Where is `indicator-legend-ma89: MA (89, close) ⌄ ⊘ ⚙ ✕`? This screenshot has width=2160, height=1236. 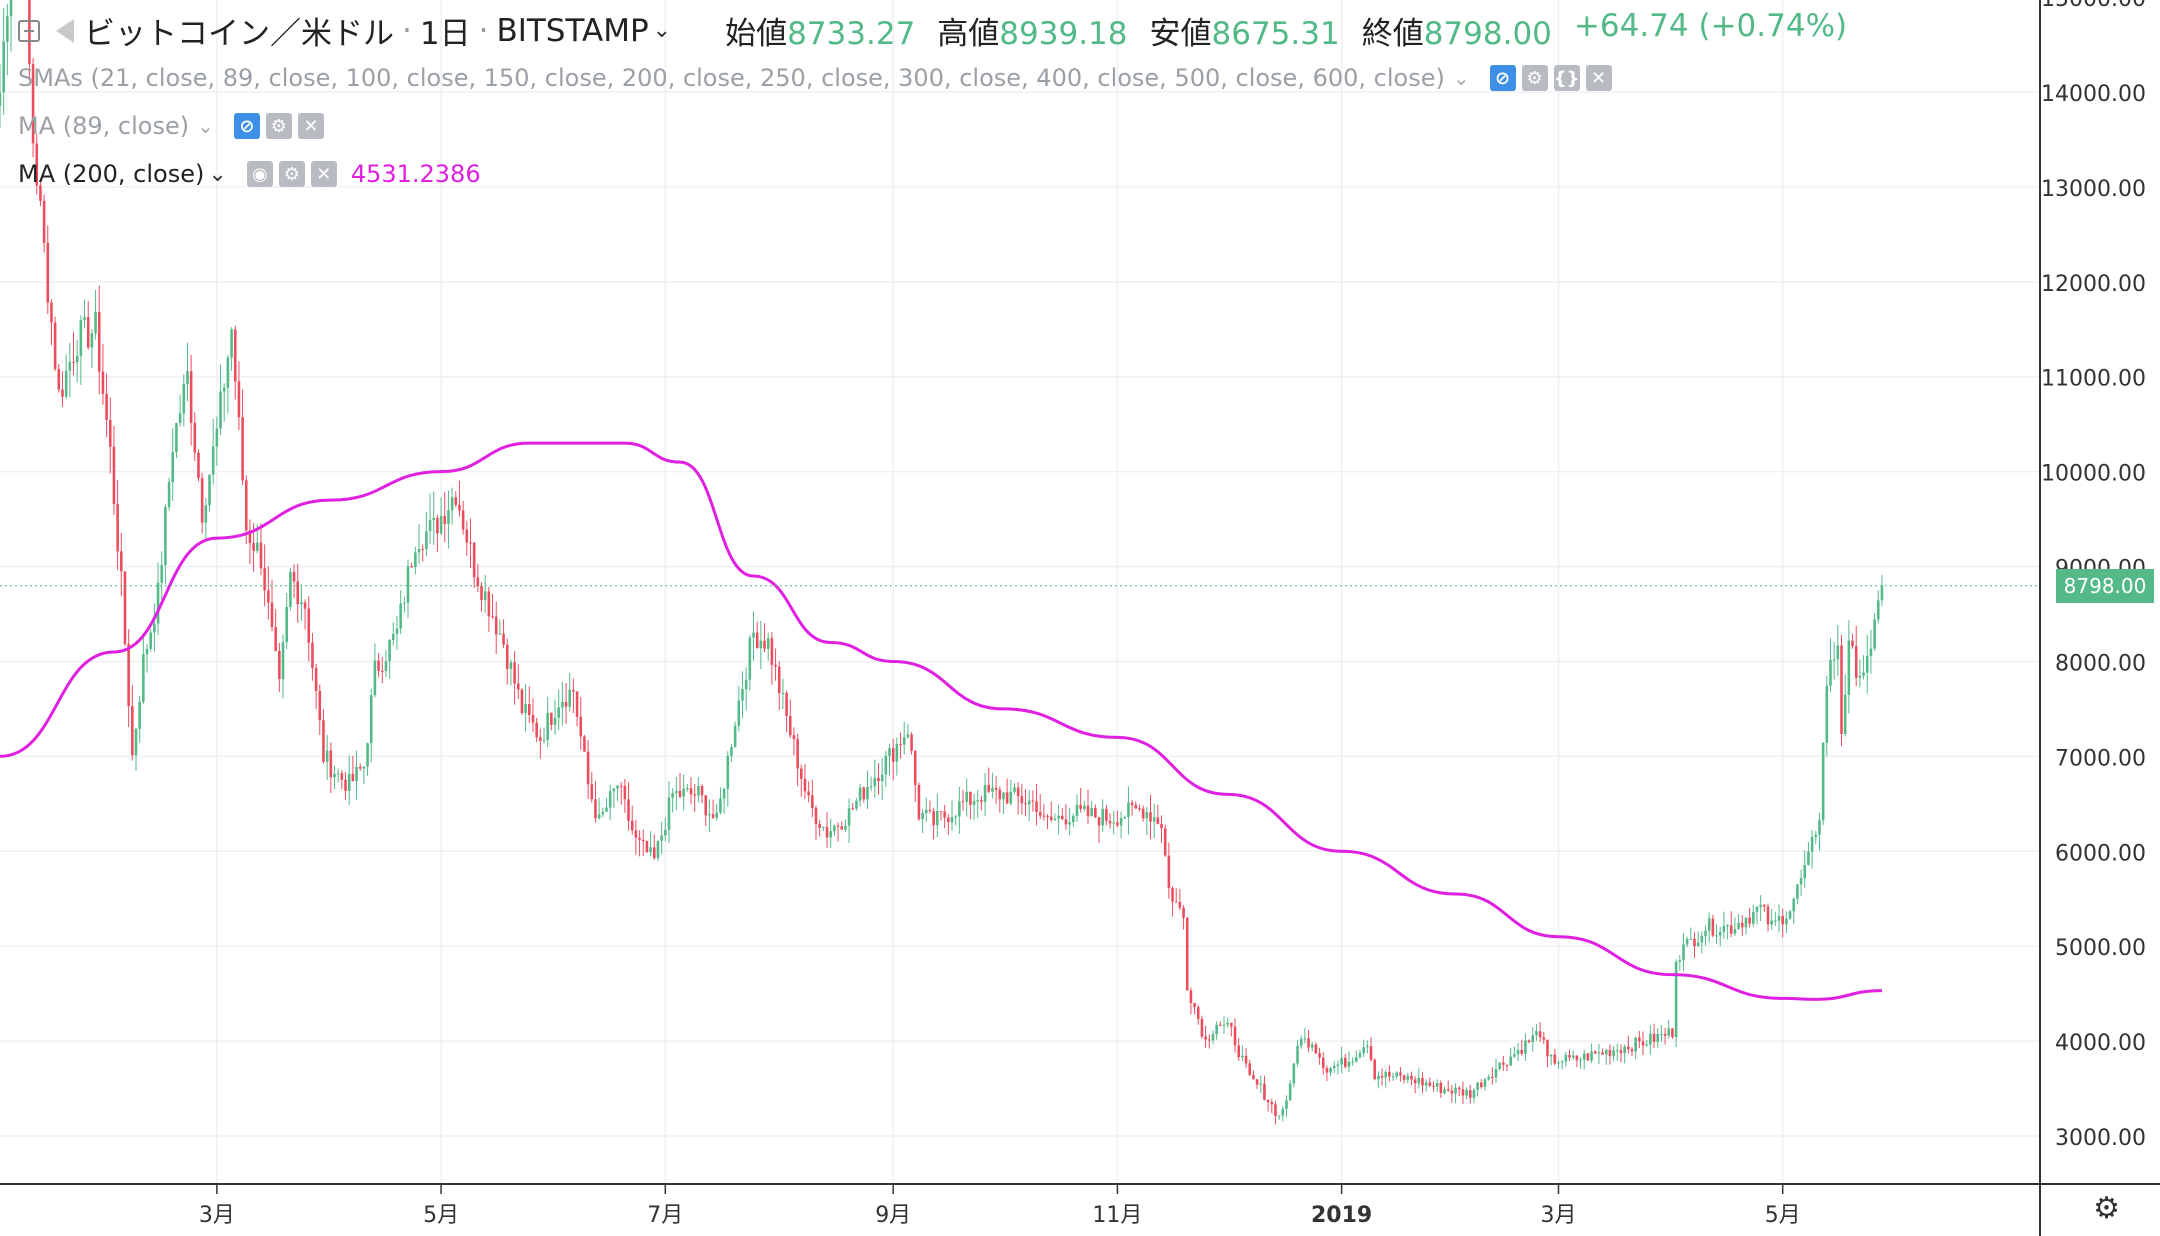
indicator-legend-ma89: MA (89, close) ⌄ ⊘ ⚙ ✕ is located at coordinates (171, 126).